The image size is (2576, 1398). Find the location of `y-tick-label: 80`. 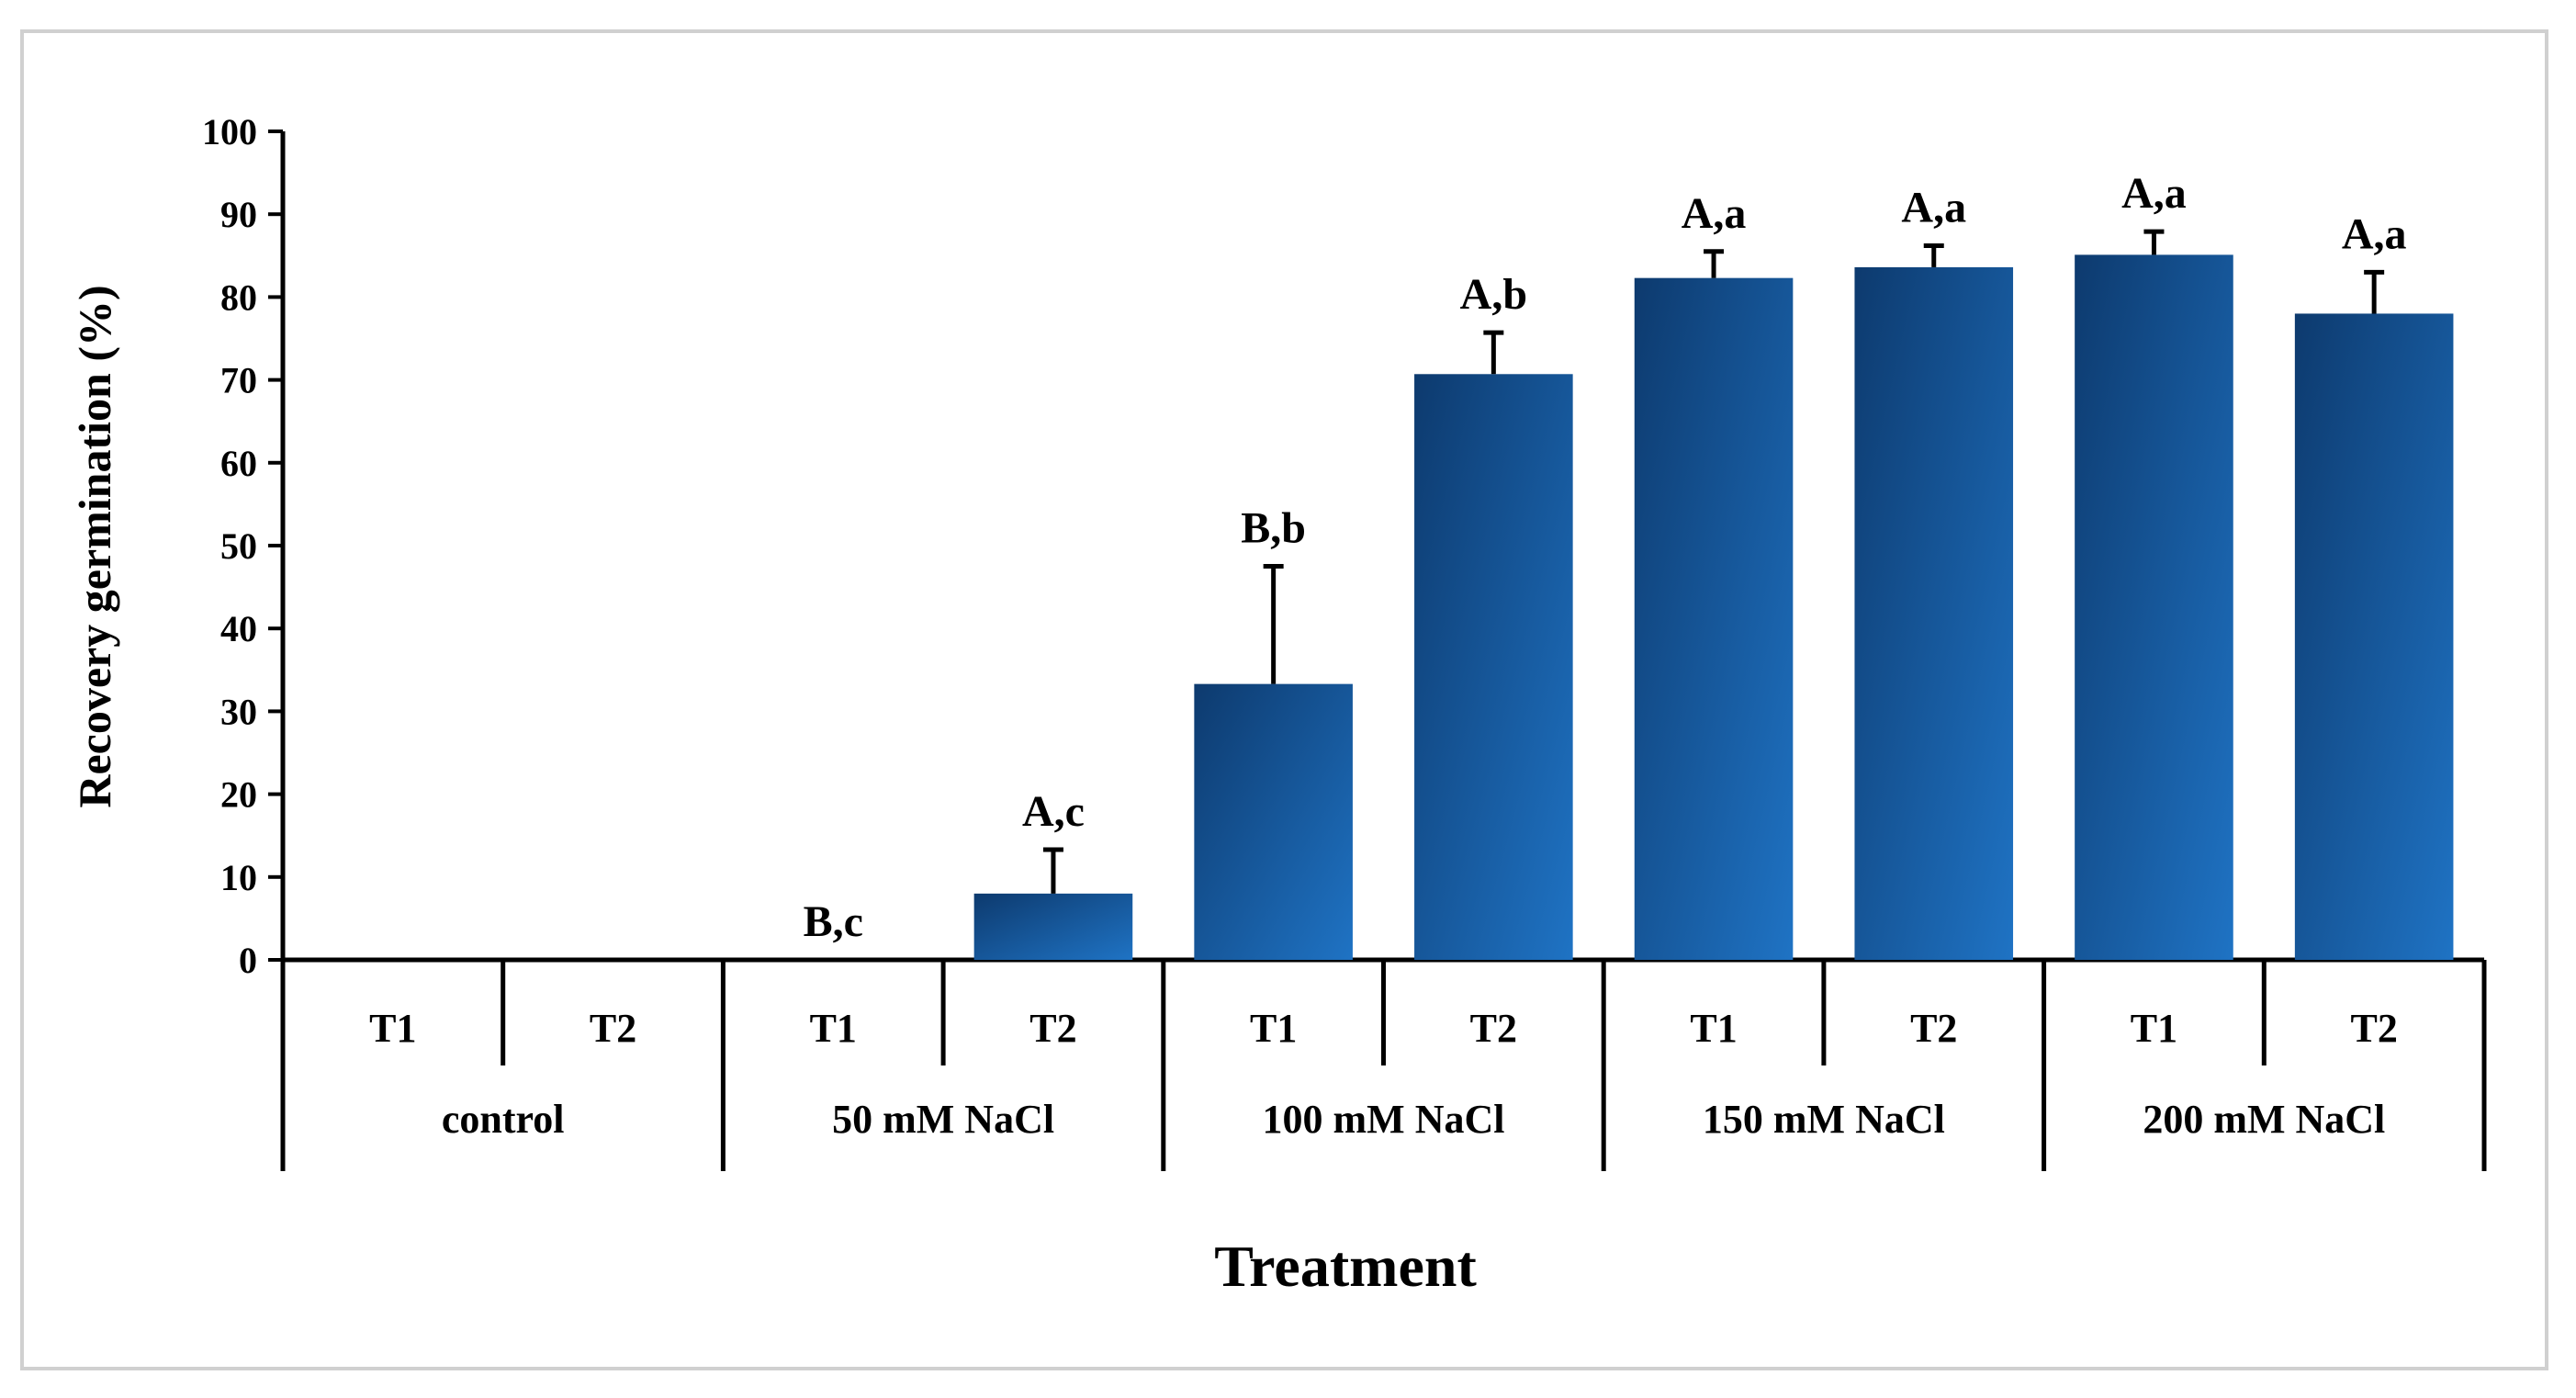

y-tick-label: 80 is located at coordinates (238, 297).